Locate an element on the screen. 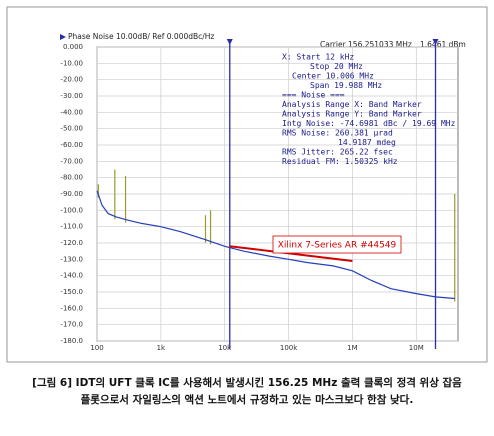 The height and width of the screenshot is (436, 494). x-tick-label: 1M is located at coordinates (352, 348).